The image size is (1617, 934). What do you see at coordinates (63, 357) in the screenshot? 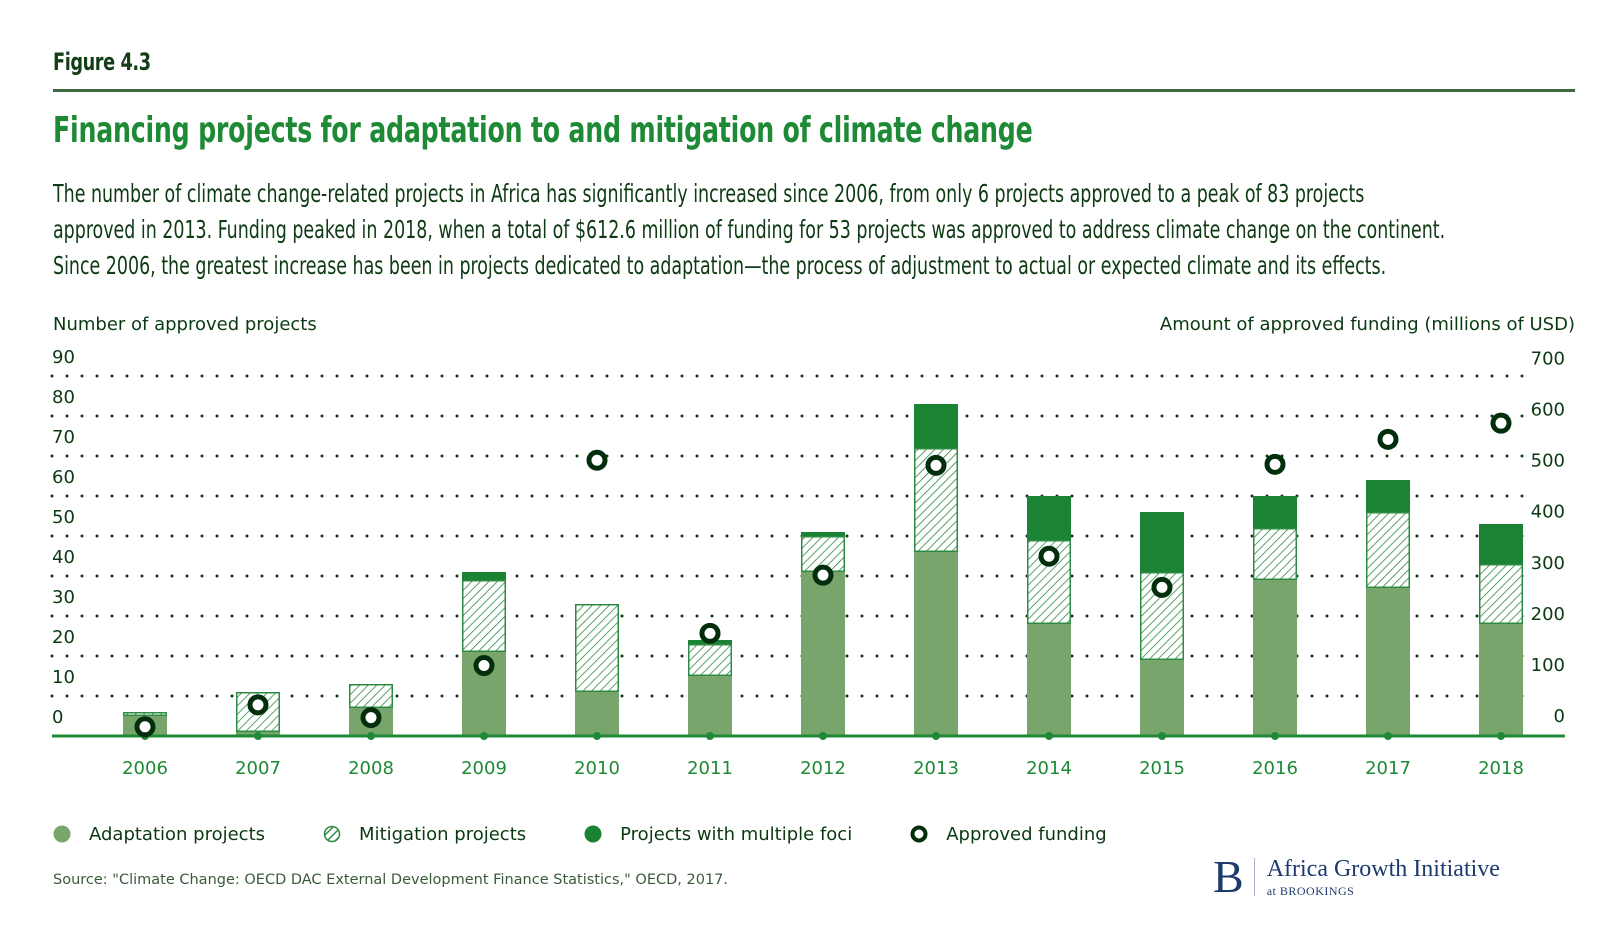
I see `left-tick-label: 90` at bounding box center [63, 357].